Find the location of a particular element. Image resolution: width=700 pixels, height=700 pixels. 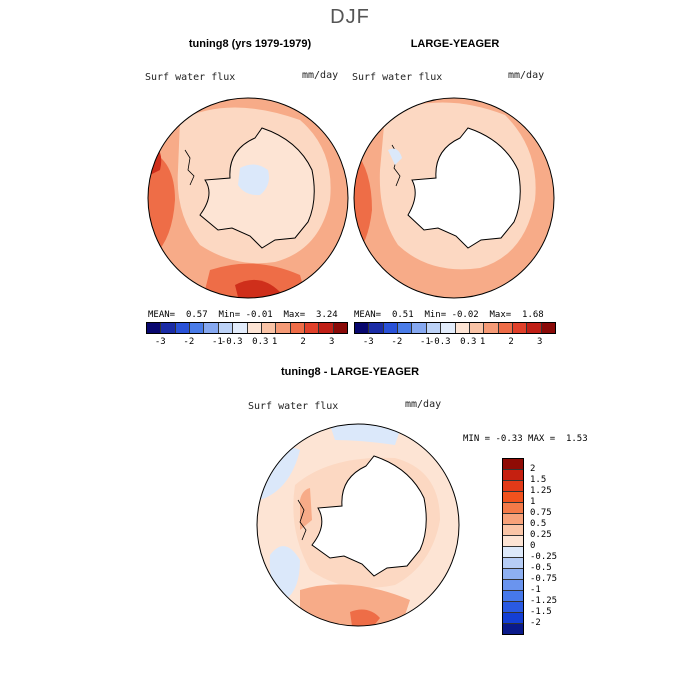

panel-2-max-value: 1.68 is located at coordinates (533, 315).